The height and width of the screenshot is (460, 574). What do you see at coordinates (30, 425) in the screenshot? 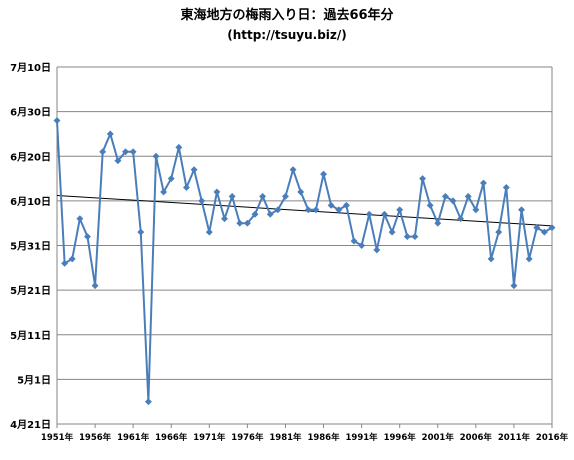
I see `y-tick-label: 4月21日` at bounding box center [30, 425].